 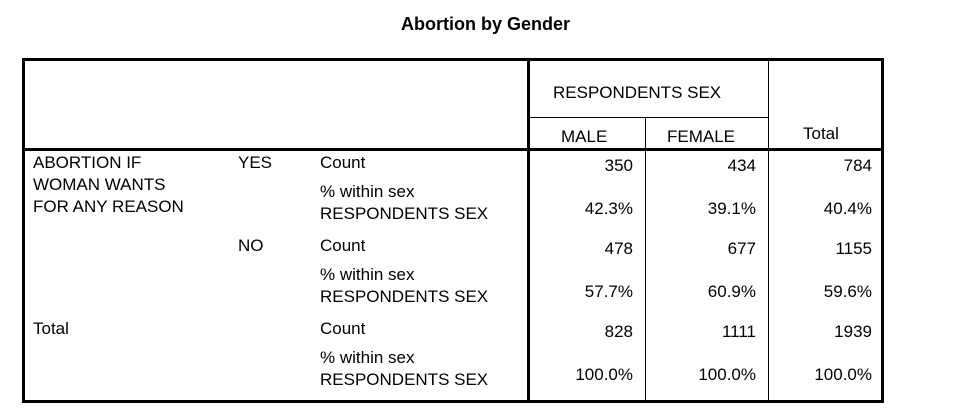 What do you see at coordinates (741, 165) in the screenshot?
I see `cell-yes-count-female: 434` at bounding box center [741, 165].